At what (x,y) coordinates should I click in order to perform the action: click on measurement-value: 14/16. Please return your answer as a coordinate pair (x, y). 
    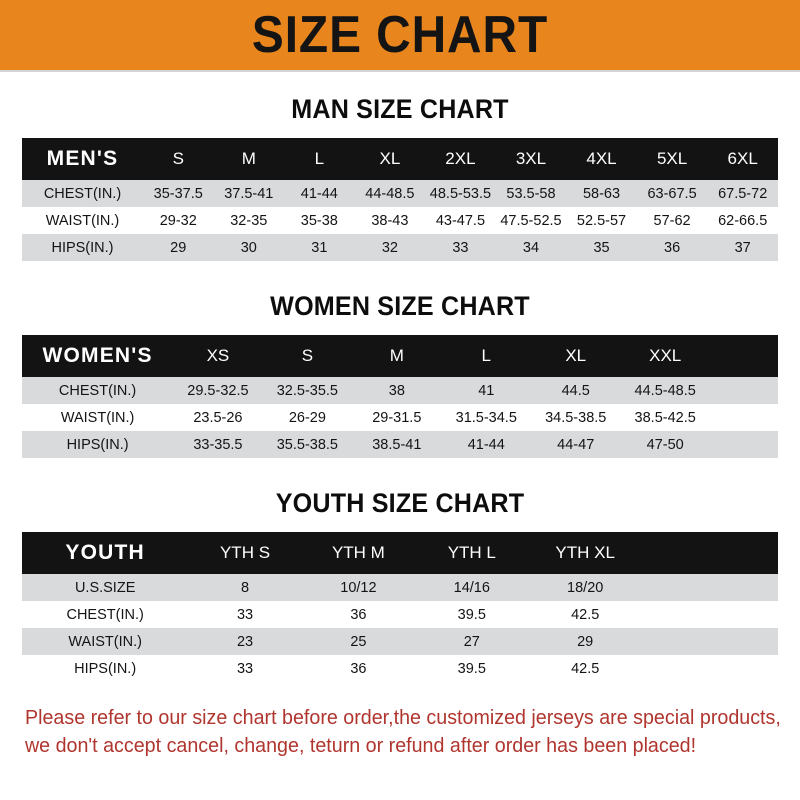
    Looking at the image, I should click on (472, 587).